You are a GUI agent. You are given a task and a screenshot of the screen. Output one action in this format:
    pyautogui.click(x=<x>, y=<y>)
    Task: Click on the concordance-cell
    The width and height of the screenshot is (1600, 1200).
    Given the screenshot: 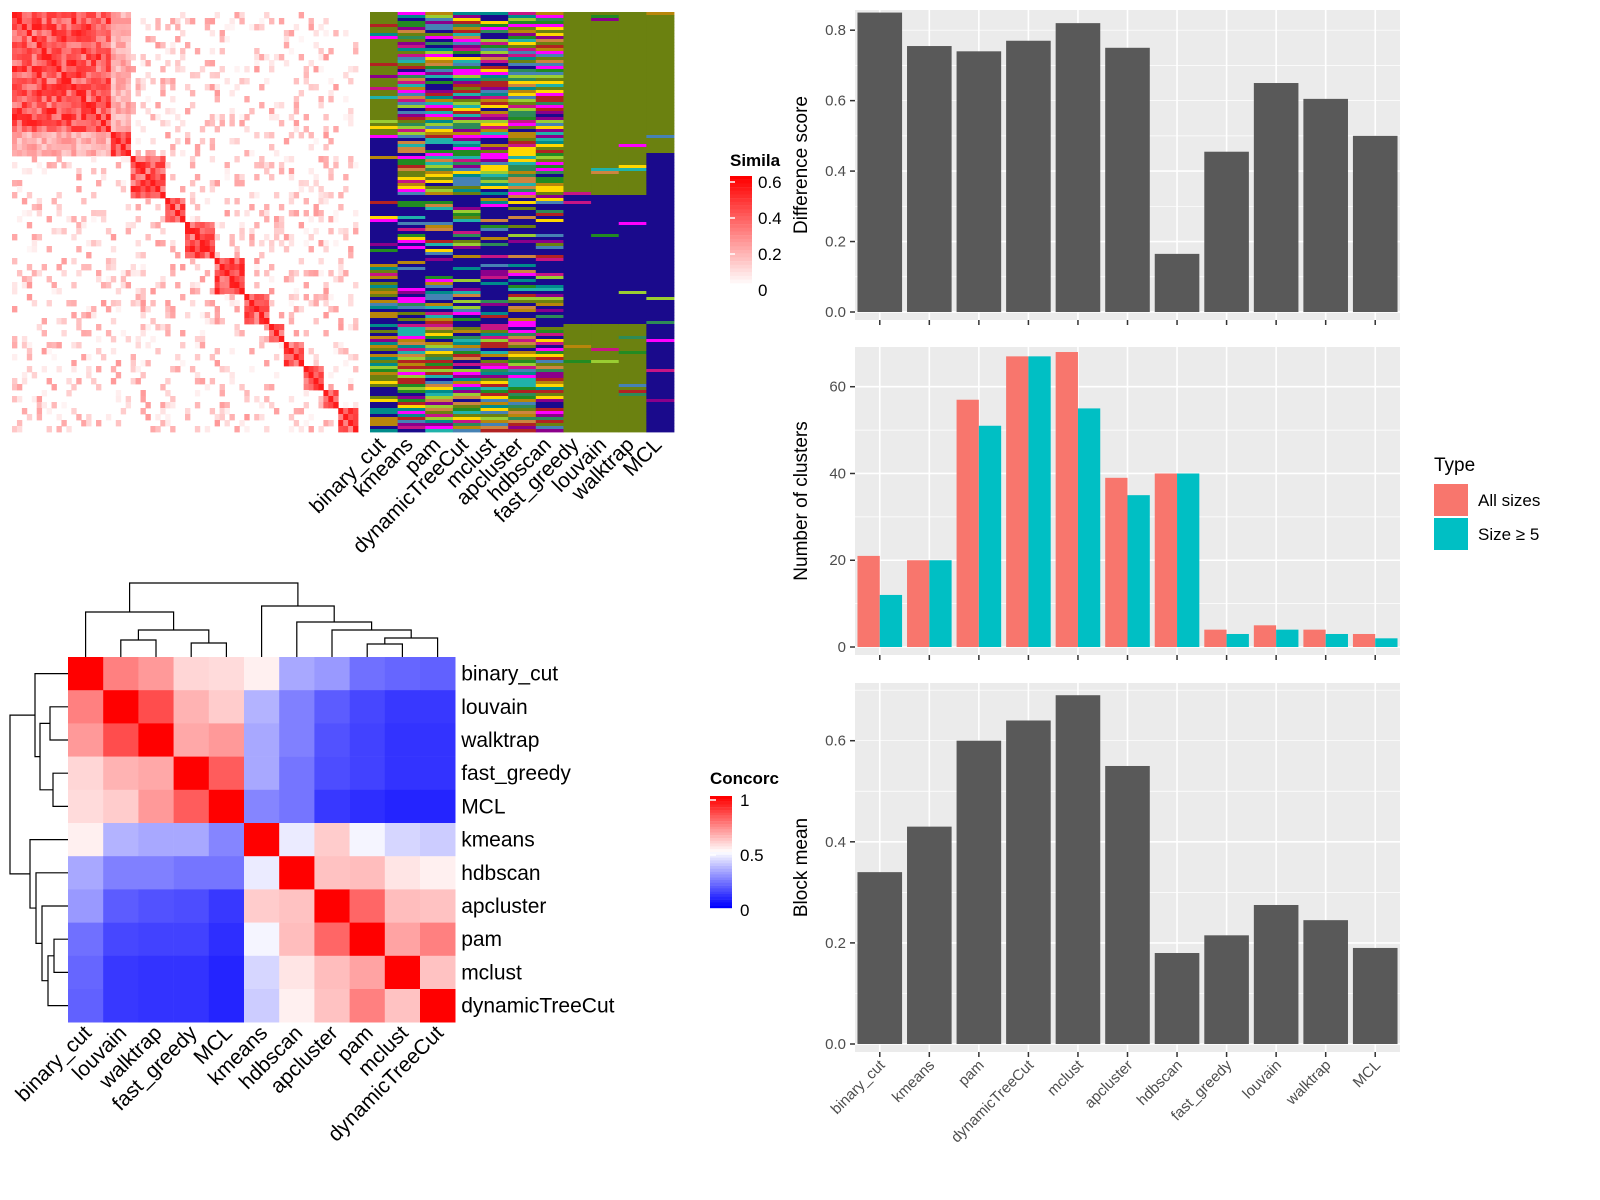 What is the action you would take?
    pyautogui.click(x=438, y=1006)
    